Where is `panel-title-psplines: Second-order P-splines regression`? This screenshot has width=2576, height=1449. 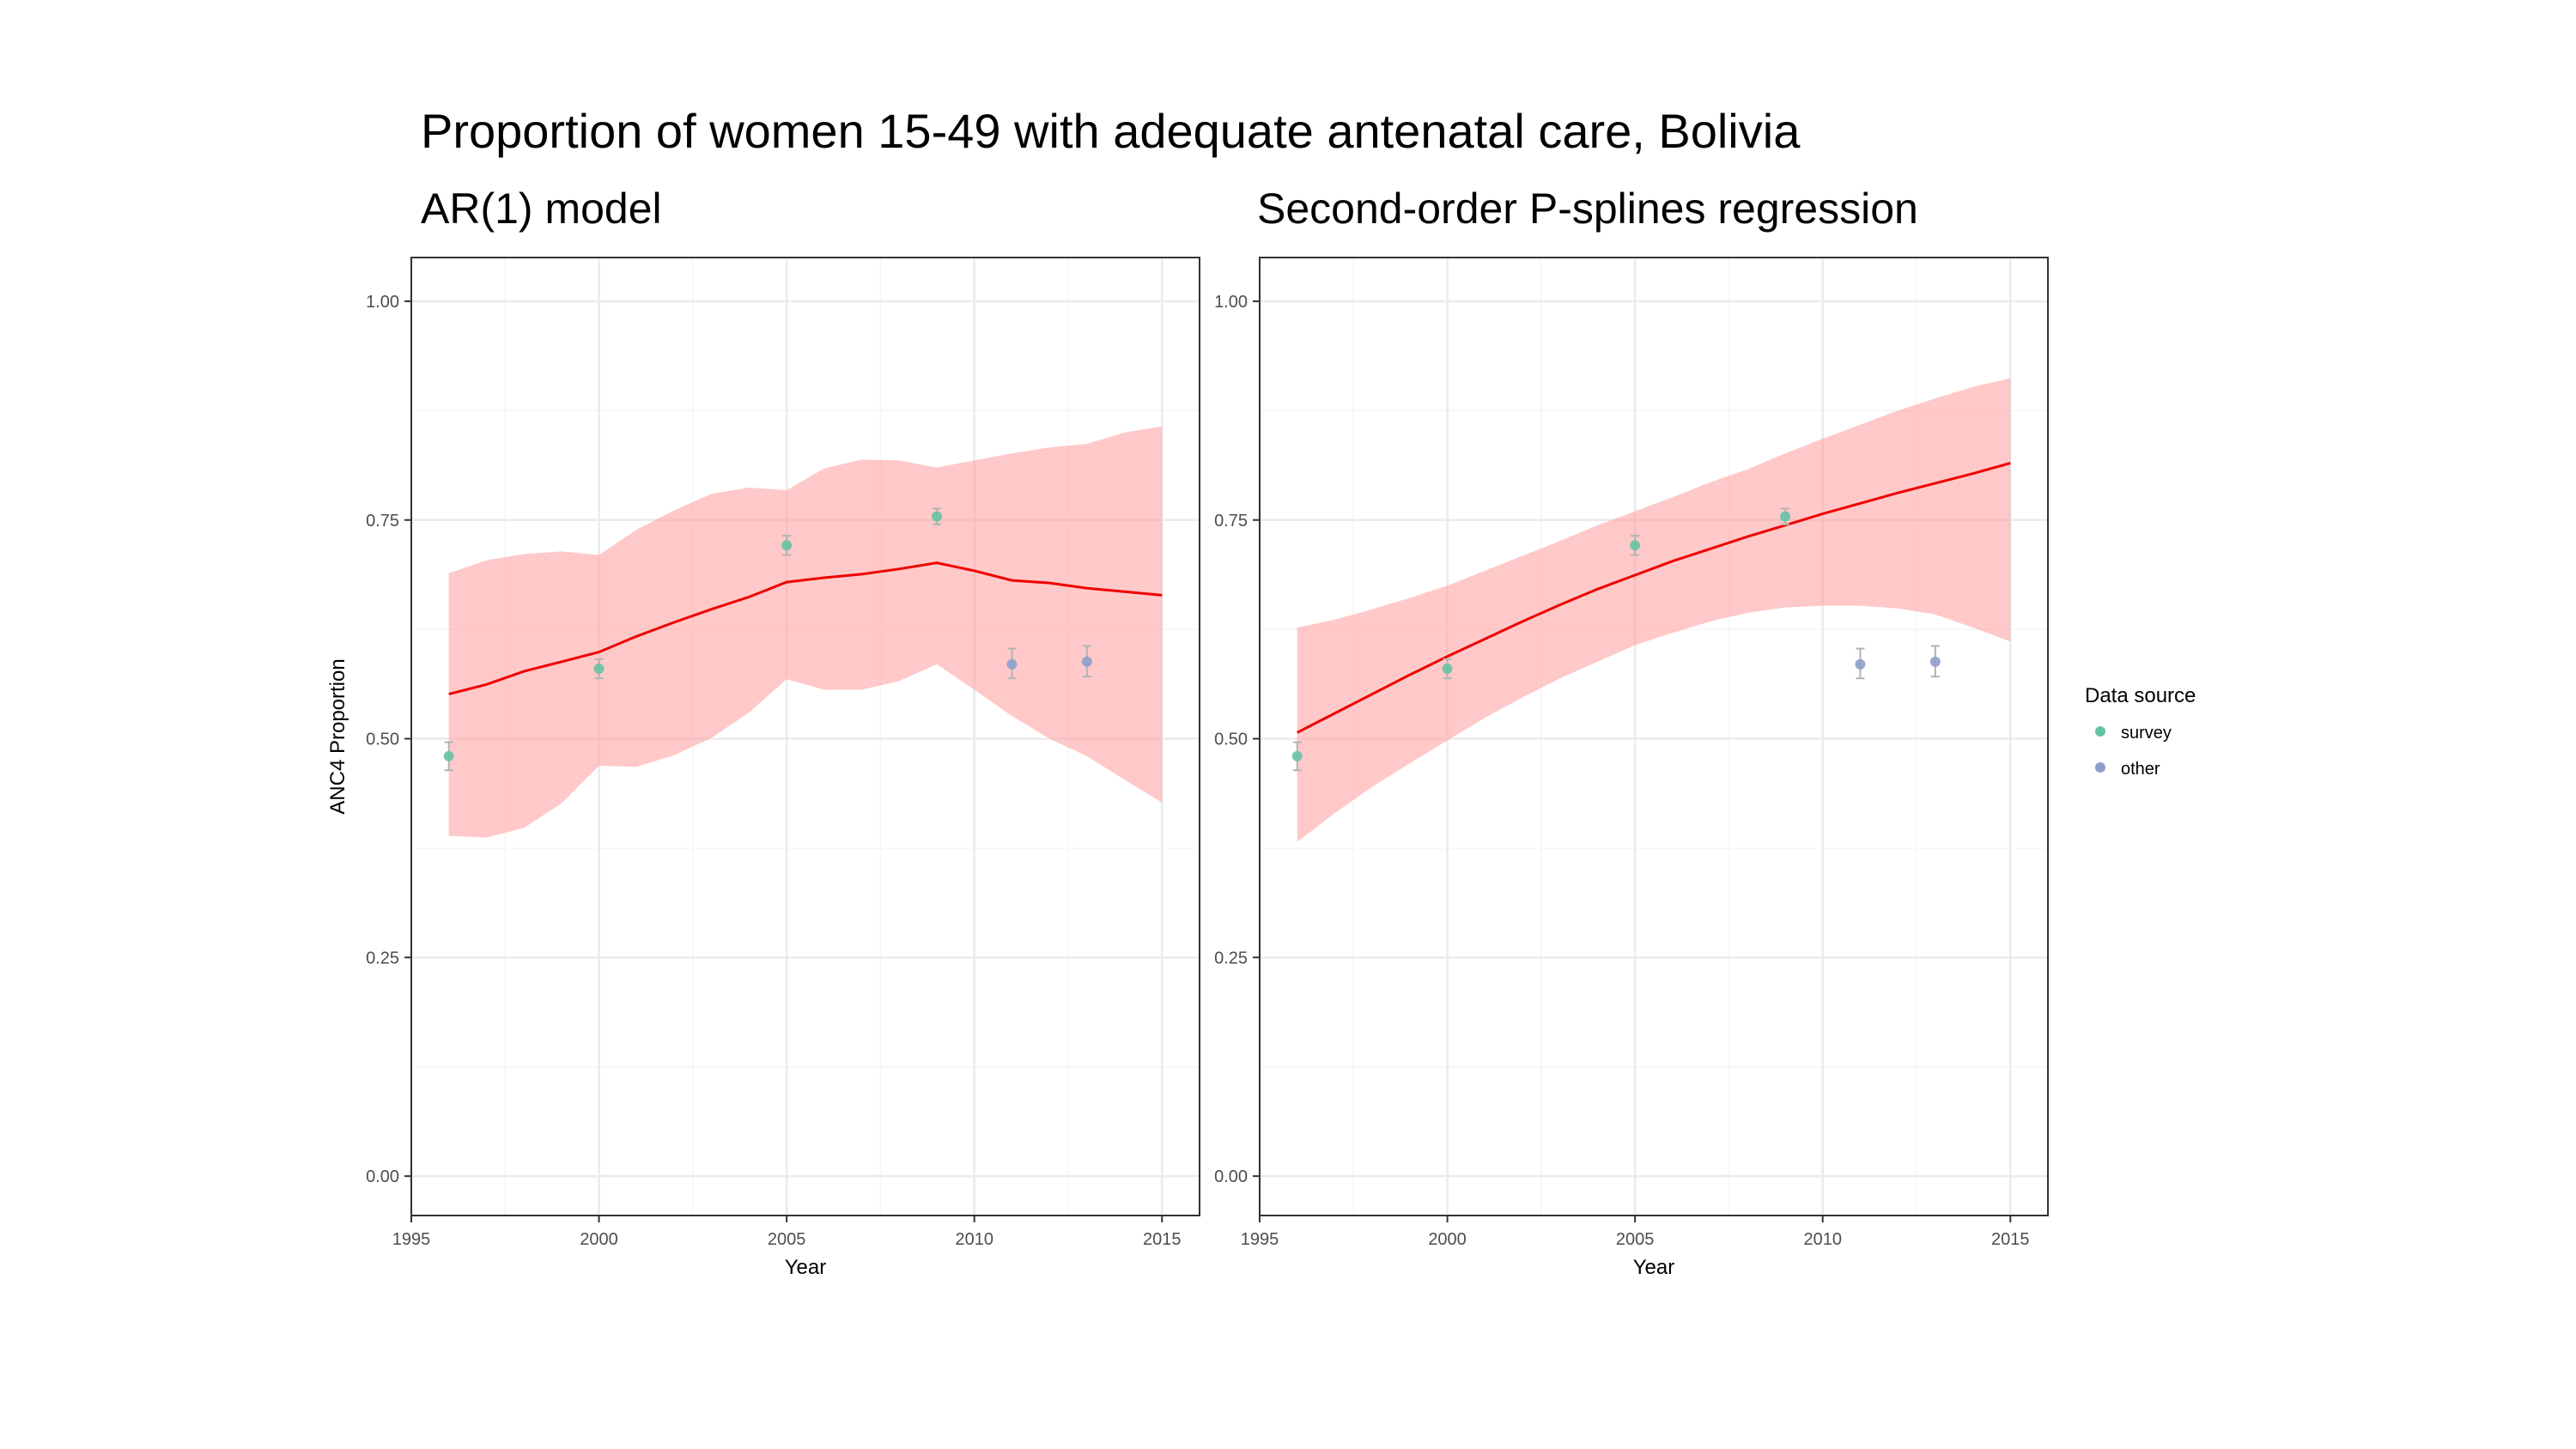
panel-title-psplines: Second-order P-splines regression is located at coordinates (1587, 209).